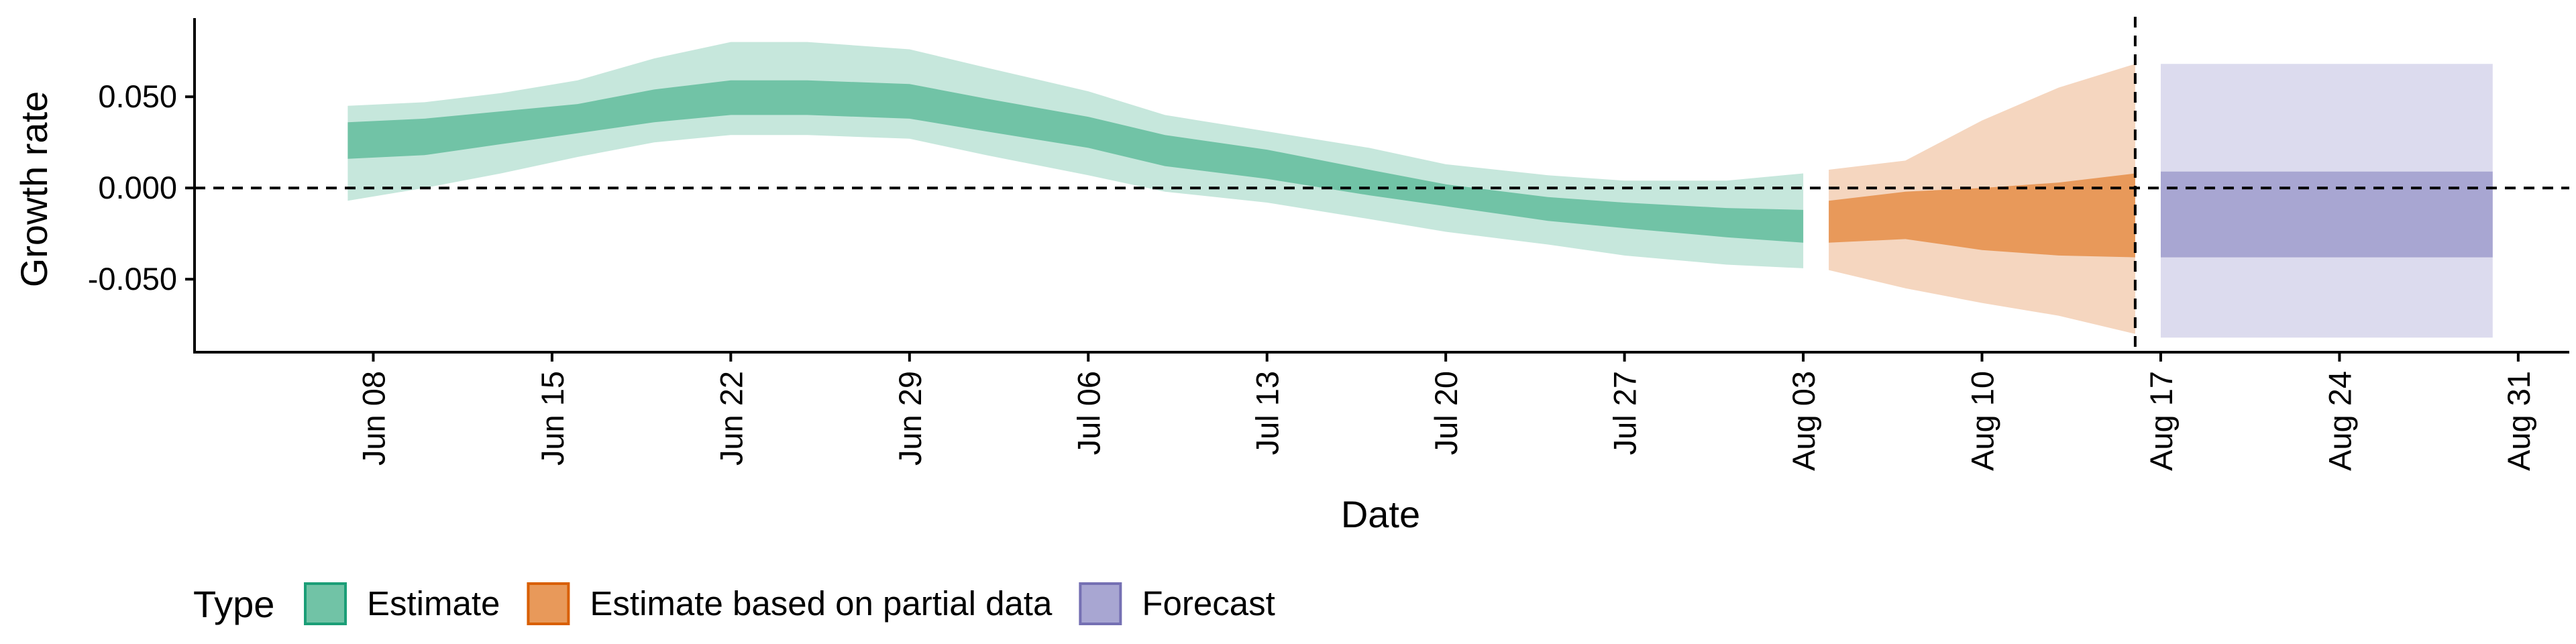  Describe the element at coordinates (548, 603) in the screenshot. I see `legend-key-estimate-based-on-partial-data` at that location.